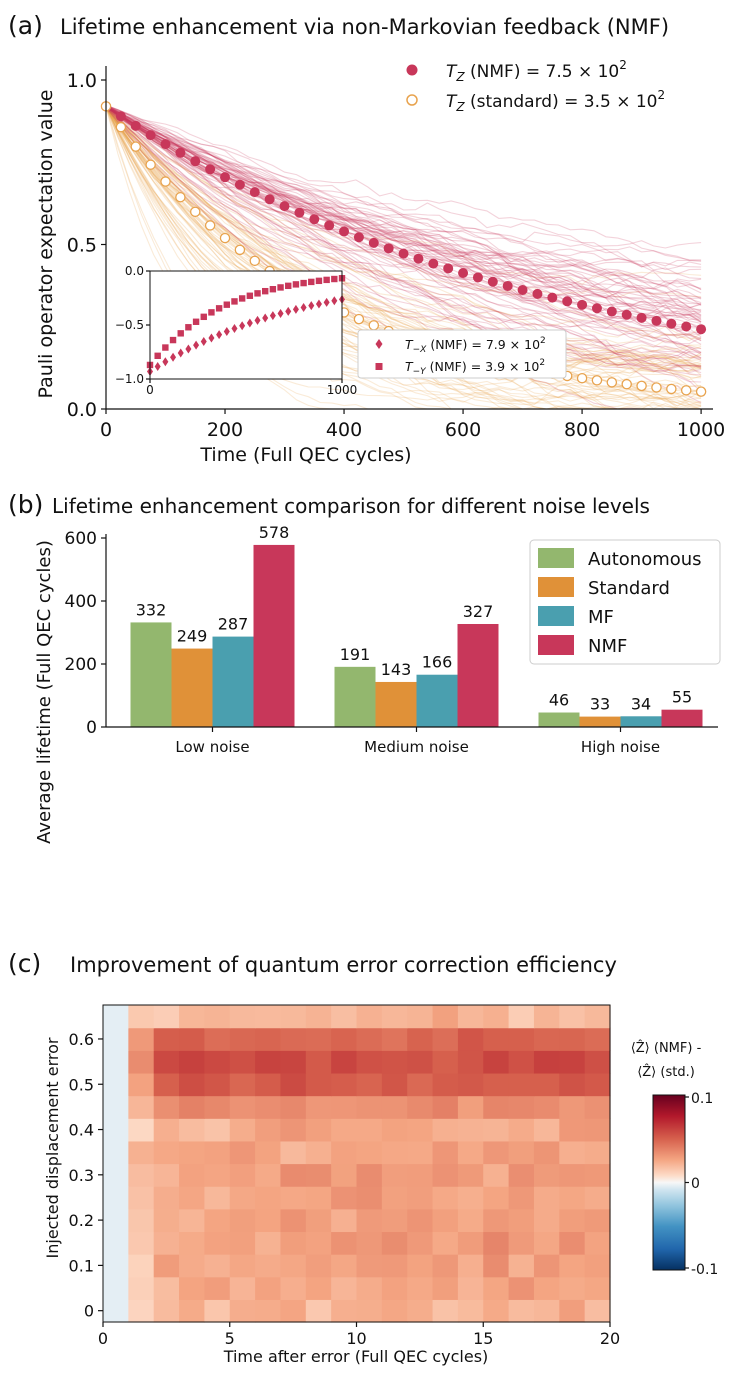 Image resolution: width=747 pixels, height=1375 pixels. I want to click on legend-minus-y-sub: −Y, so click(420, 372).